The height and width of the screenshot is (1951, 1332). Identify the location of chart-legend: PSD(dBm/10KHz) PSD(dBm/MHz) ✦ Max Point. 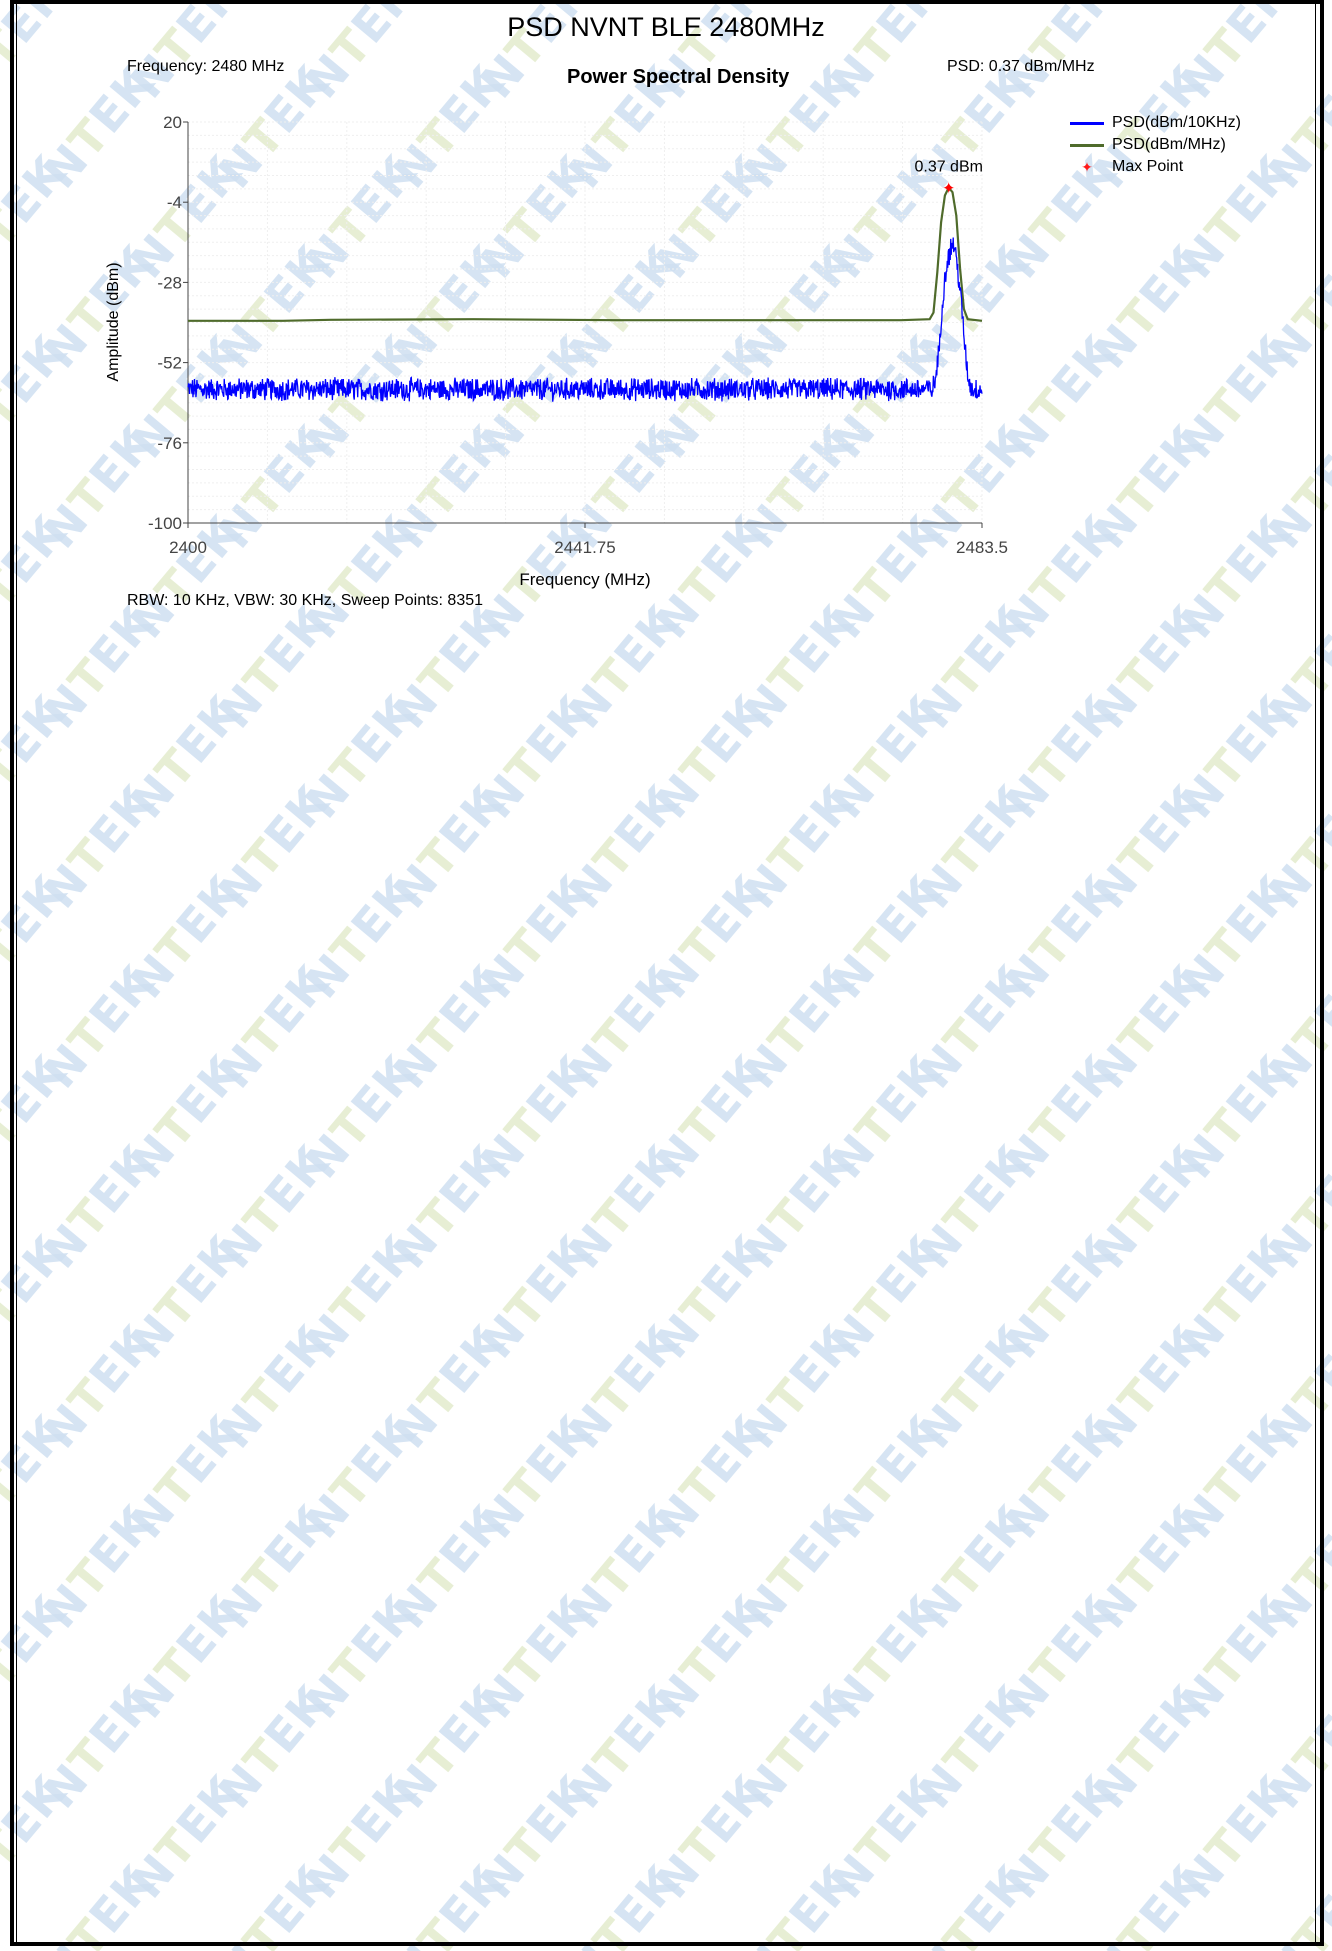
(1155, 145).